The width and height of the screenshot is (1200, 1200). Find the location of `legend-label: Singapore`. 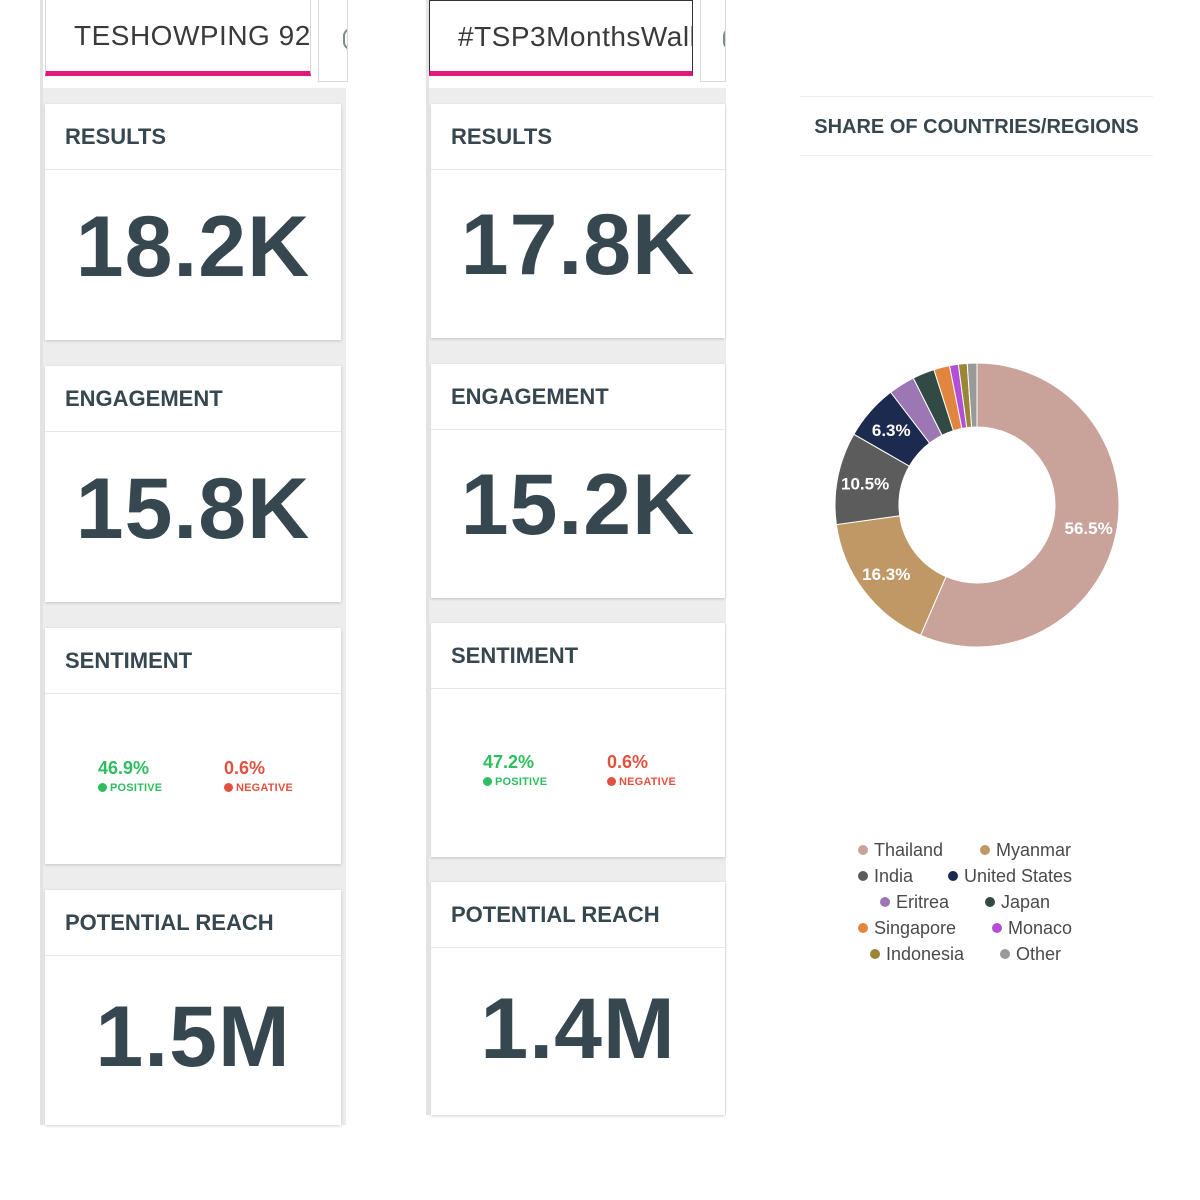

legend-label: Singapore is located at coordinates (915, 928).